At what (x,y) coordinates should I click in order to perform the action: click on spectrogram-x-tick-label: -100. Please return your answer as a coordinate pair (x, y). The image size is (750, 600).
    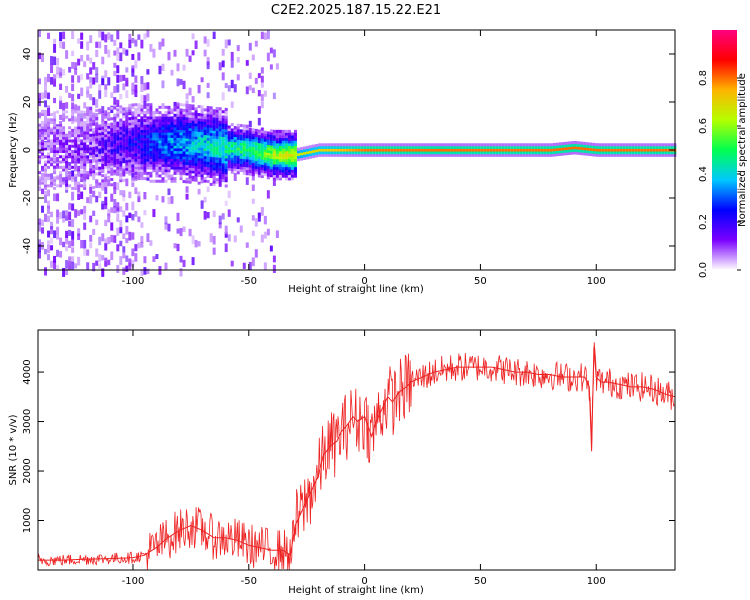
    Looking at the image, I should click on (133, 281).